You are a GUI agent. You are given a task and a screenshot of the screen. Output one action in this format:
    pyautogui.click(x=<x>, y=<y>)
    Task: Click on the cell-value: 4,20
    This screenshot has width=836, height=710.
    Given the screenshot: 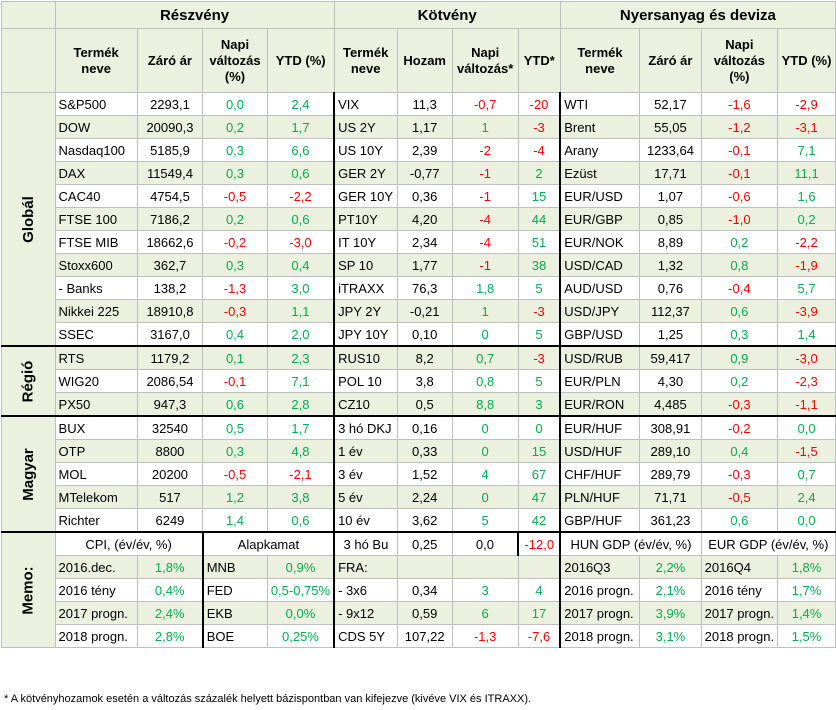 What is the action you would take?
    pyautogui.click(x=424, y=219)
    